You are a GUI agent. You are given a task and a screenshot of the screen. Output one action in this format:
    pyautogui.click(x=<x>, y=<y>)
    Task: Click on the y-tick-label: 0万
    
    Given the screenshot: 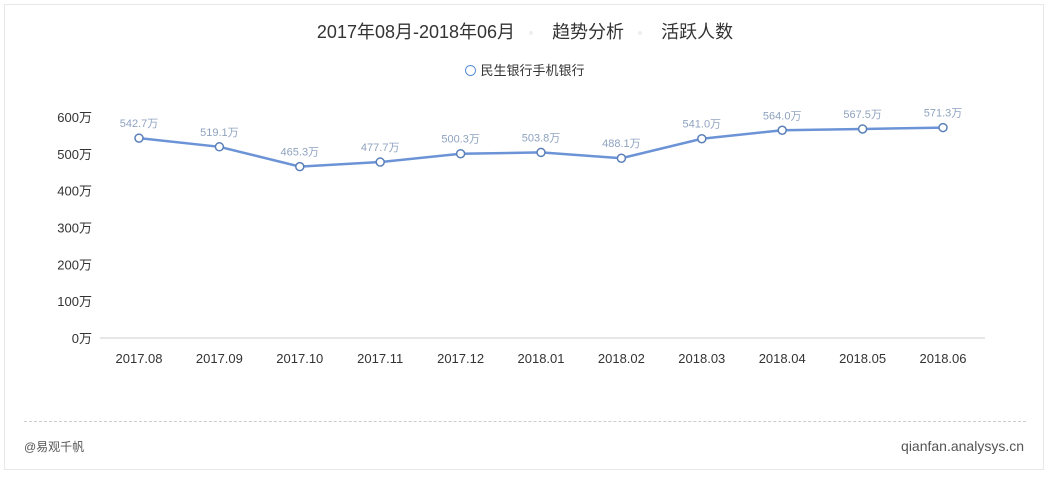 What is the action you would take?
    pyautogui.click(x=82, y=338)
    